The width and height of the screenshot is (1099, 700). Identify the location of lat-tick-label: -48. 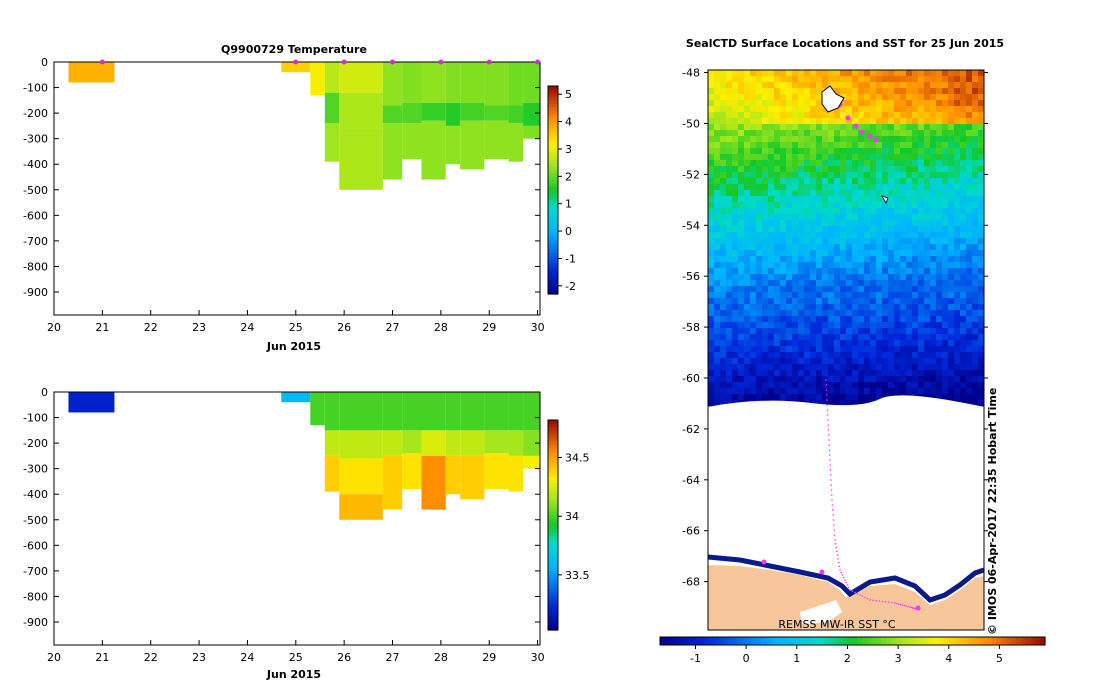
(691, 73).